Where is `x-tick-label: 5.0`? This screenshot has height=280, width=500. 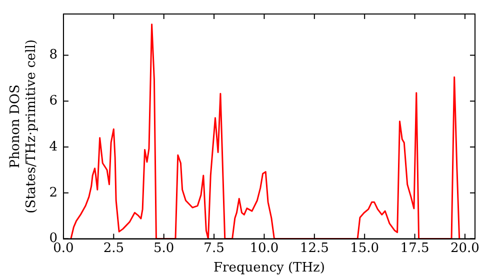 x-tick-label: 5.0 is located at coordinates (164, 248).